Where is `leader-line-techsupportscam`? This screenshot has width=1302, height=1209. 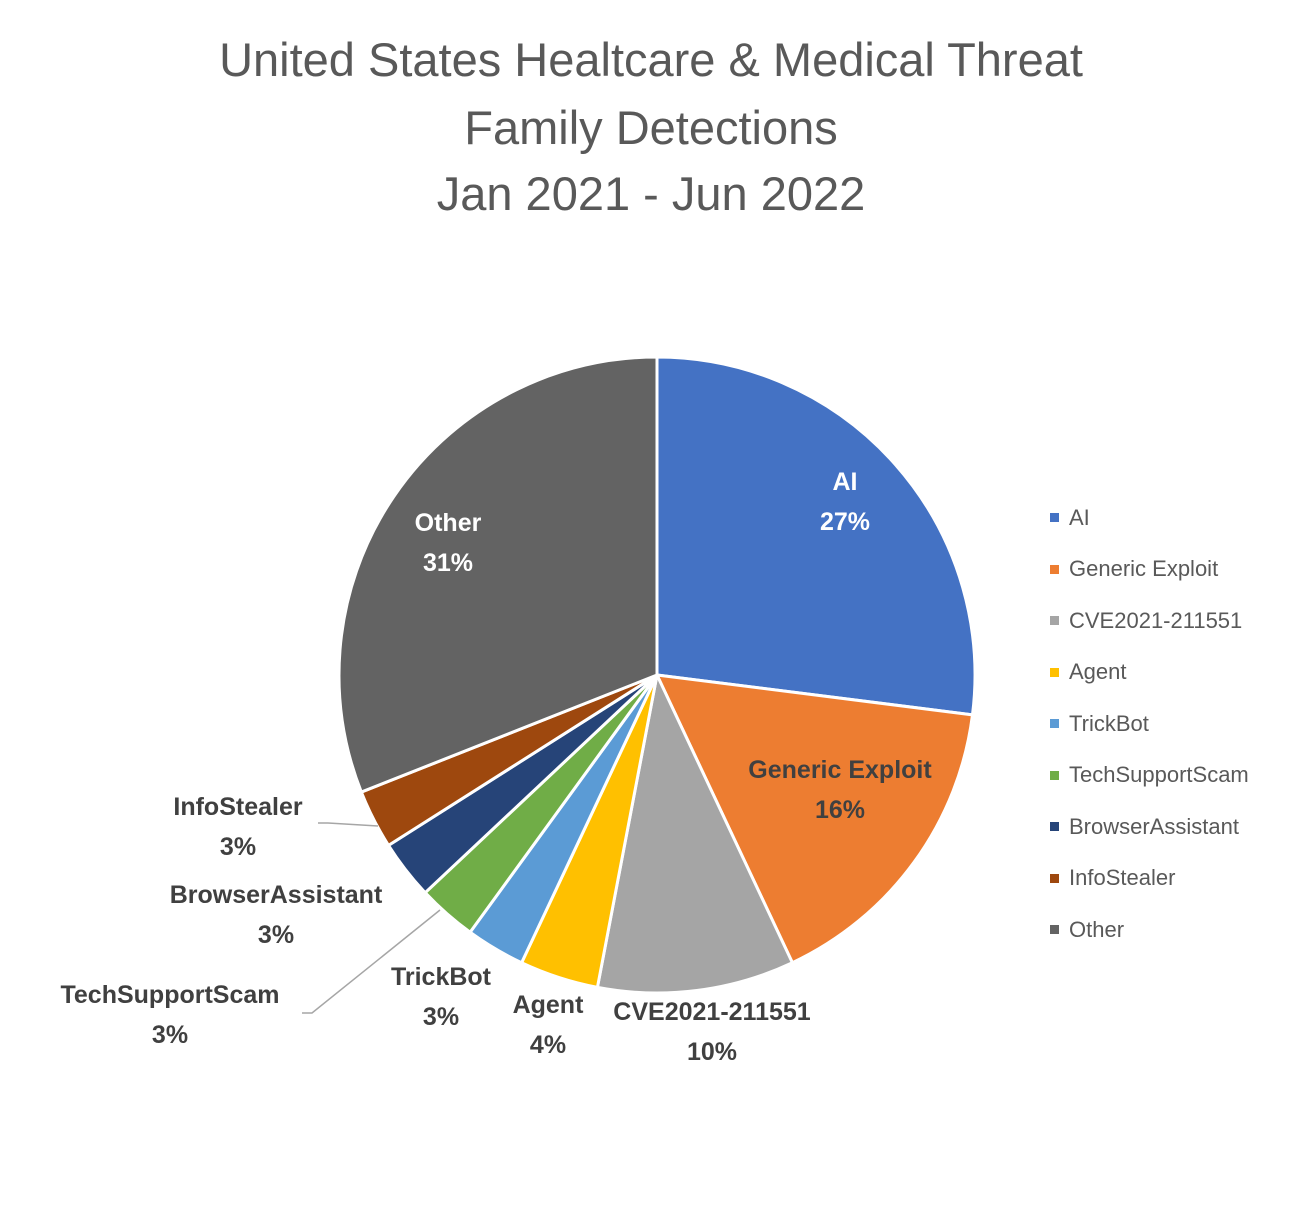
leader-line-techsupportscam is located at coordinates (371, 961).